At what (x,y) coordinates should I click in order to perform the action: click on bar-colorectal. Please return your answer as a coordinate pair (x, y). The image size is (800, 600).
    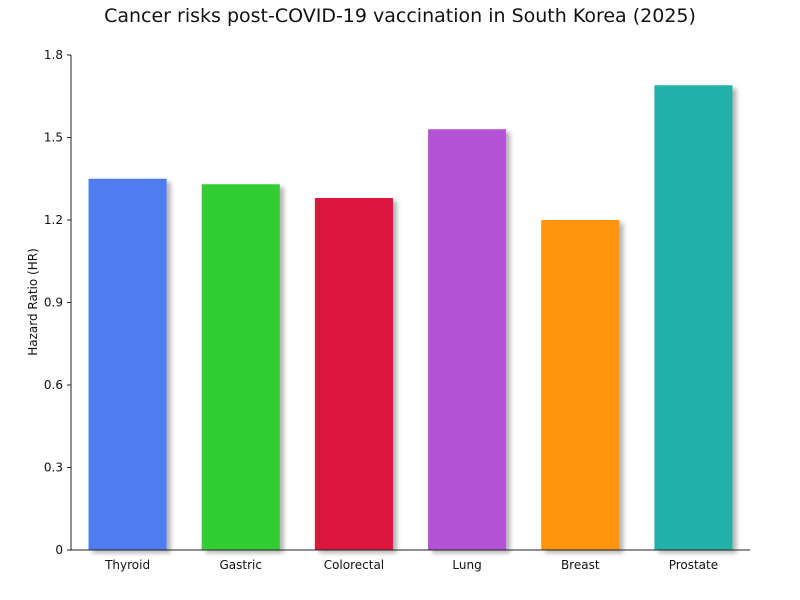
    Looking at the image, I should click on (353, 374).